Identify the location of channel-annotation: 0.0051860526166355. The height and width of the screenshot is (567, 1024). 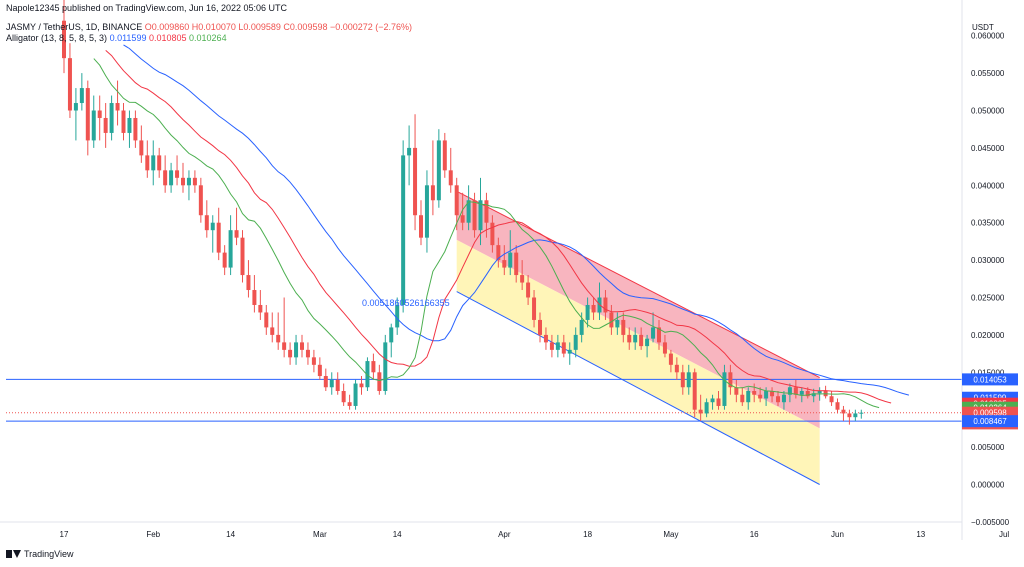
(406, 303).